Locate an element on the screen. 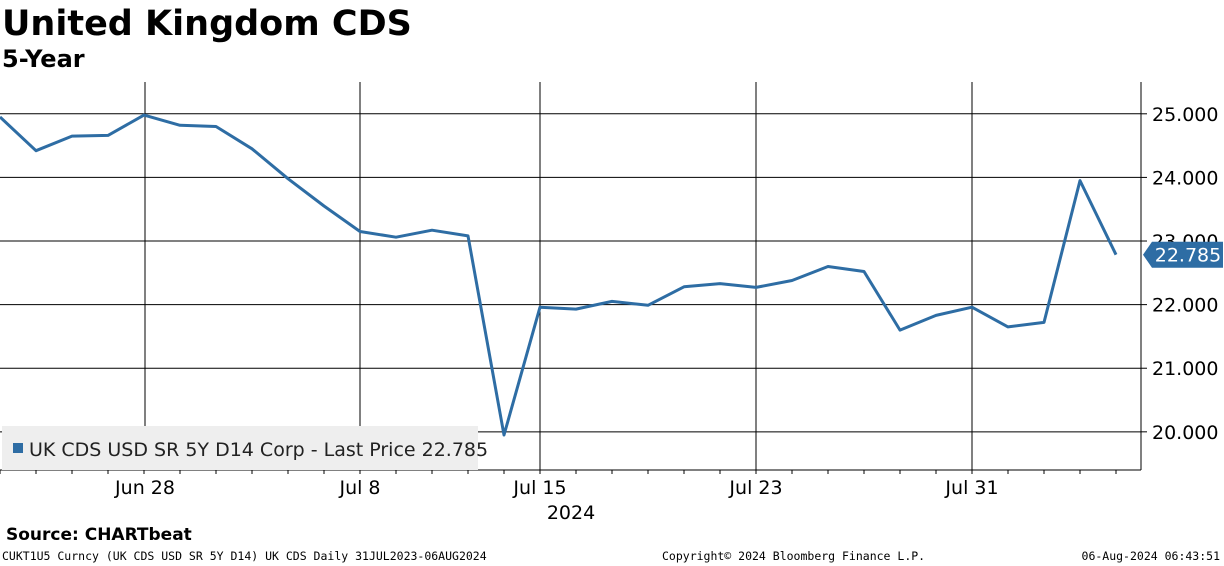  last-price-label: 22.785 is located at coordinates (1188, 256).